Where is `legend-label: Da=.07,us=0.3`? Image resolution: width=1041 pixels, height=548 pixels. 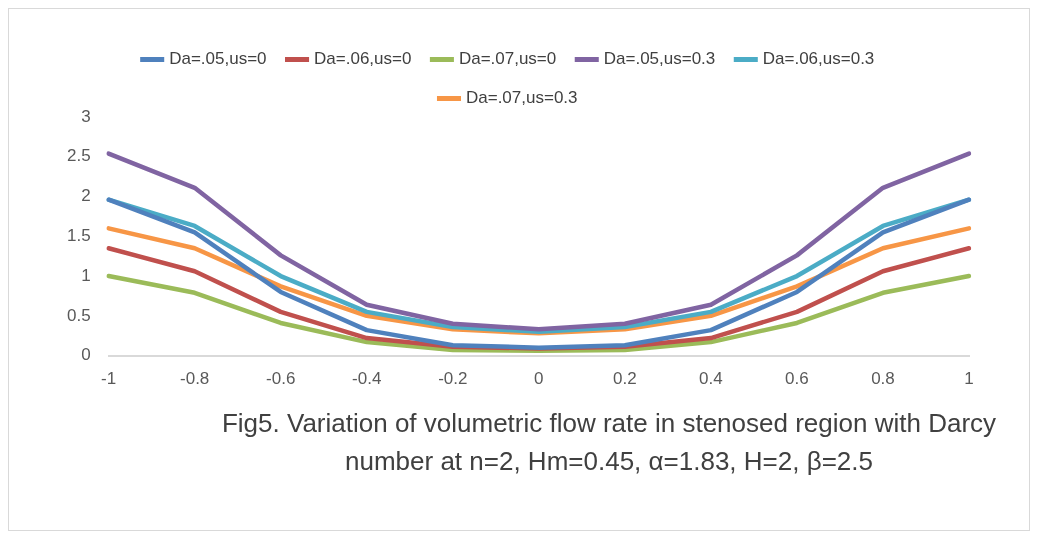
legend-label: Da=.07,us=0.3 is located at coordinates (521, 98).